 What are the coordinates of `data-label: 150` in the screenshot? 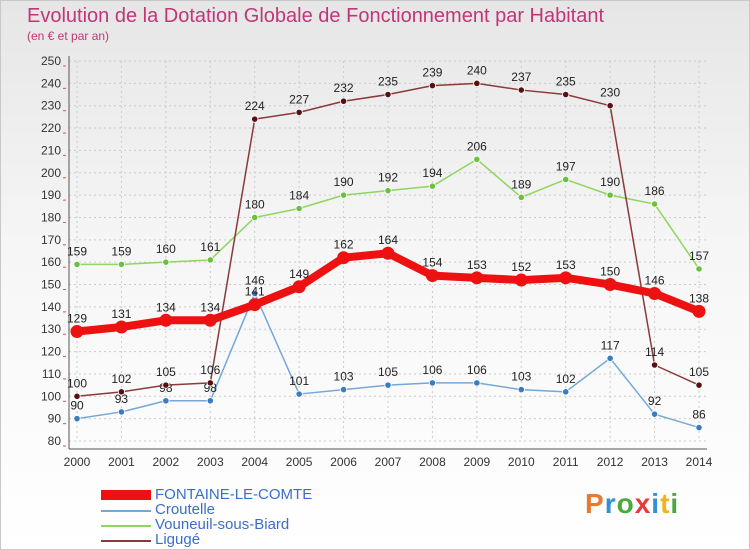 It's located at (610, 272).